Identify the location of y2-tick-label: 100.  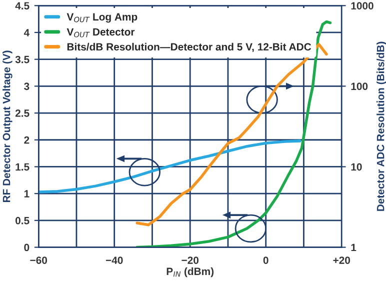
(359, 86).